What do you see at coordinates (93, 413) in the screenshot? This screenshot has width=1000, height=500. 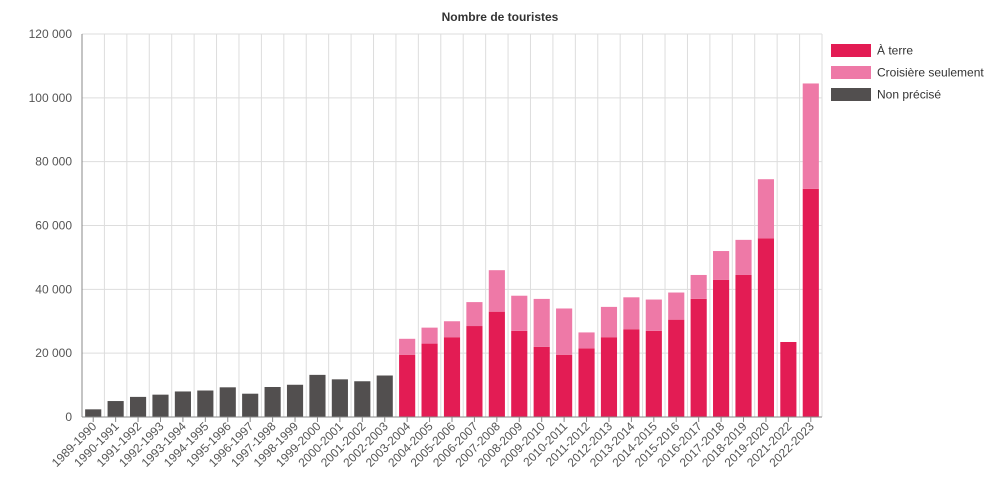 I see `bar-non-pr-cis--1989-1990` at bounding box center [93, 413].